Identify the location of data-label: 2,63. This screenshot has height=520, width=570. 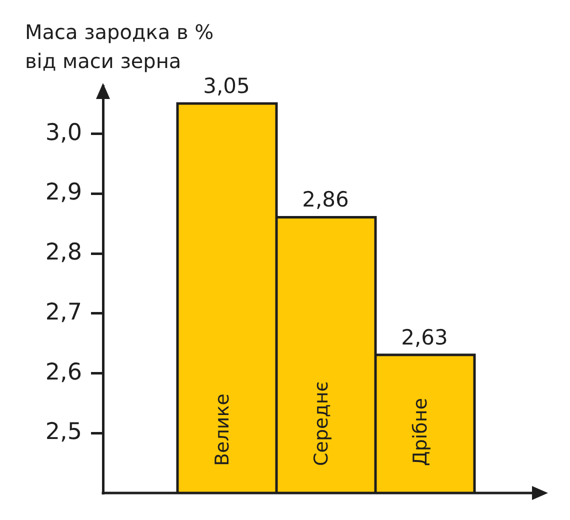
(424, 337).